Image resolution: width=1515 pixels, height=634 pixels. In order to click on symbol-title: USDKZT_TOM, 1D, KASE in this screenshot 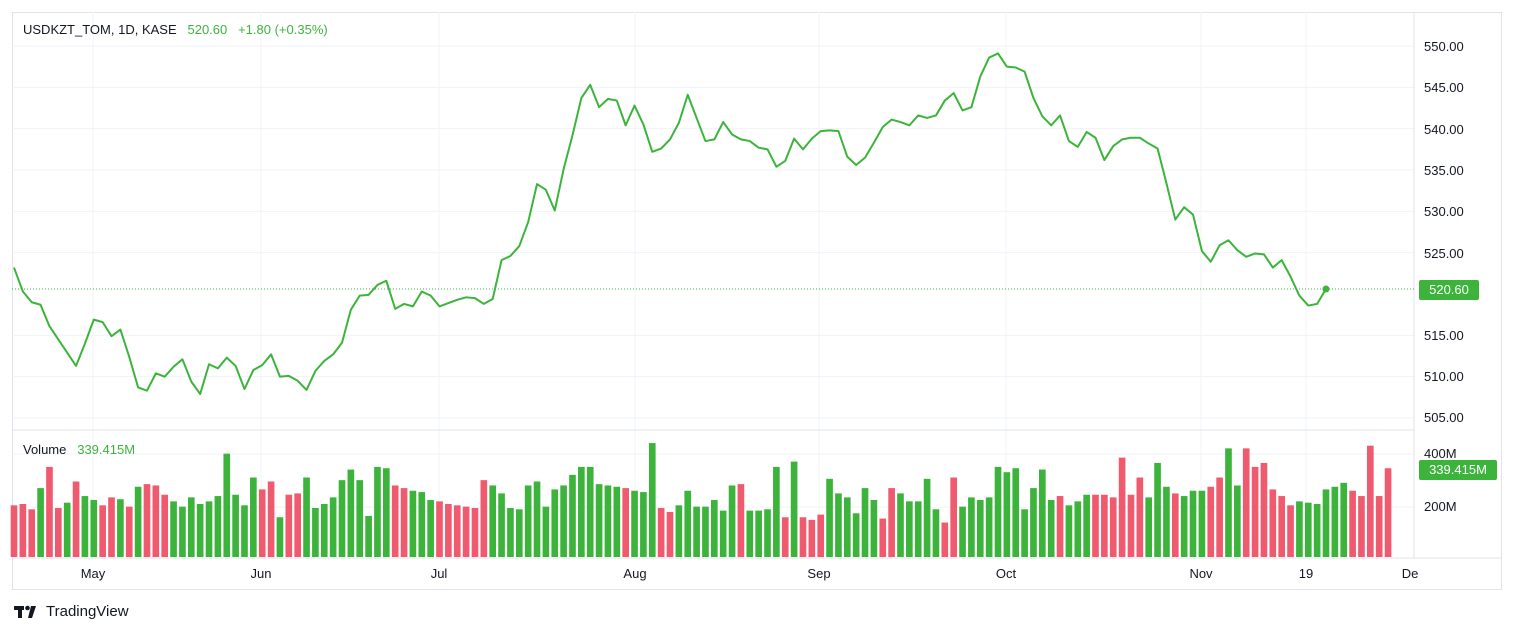, I will do `click(100, 29)`.